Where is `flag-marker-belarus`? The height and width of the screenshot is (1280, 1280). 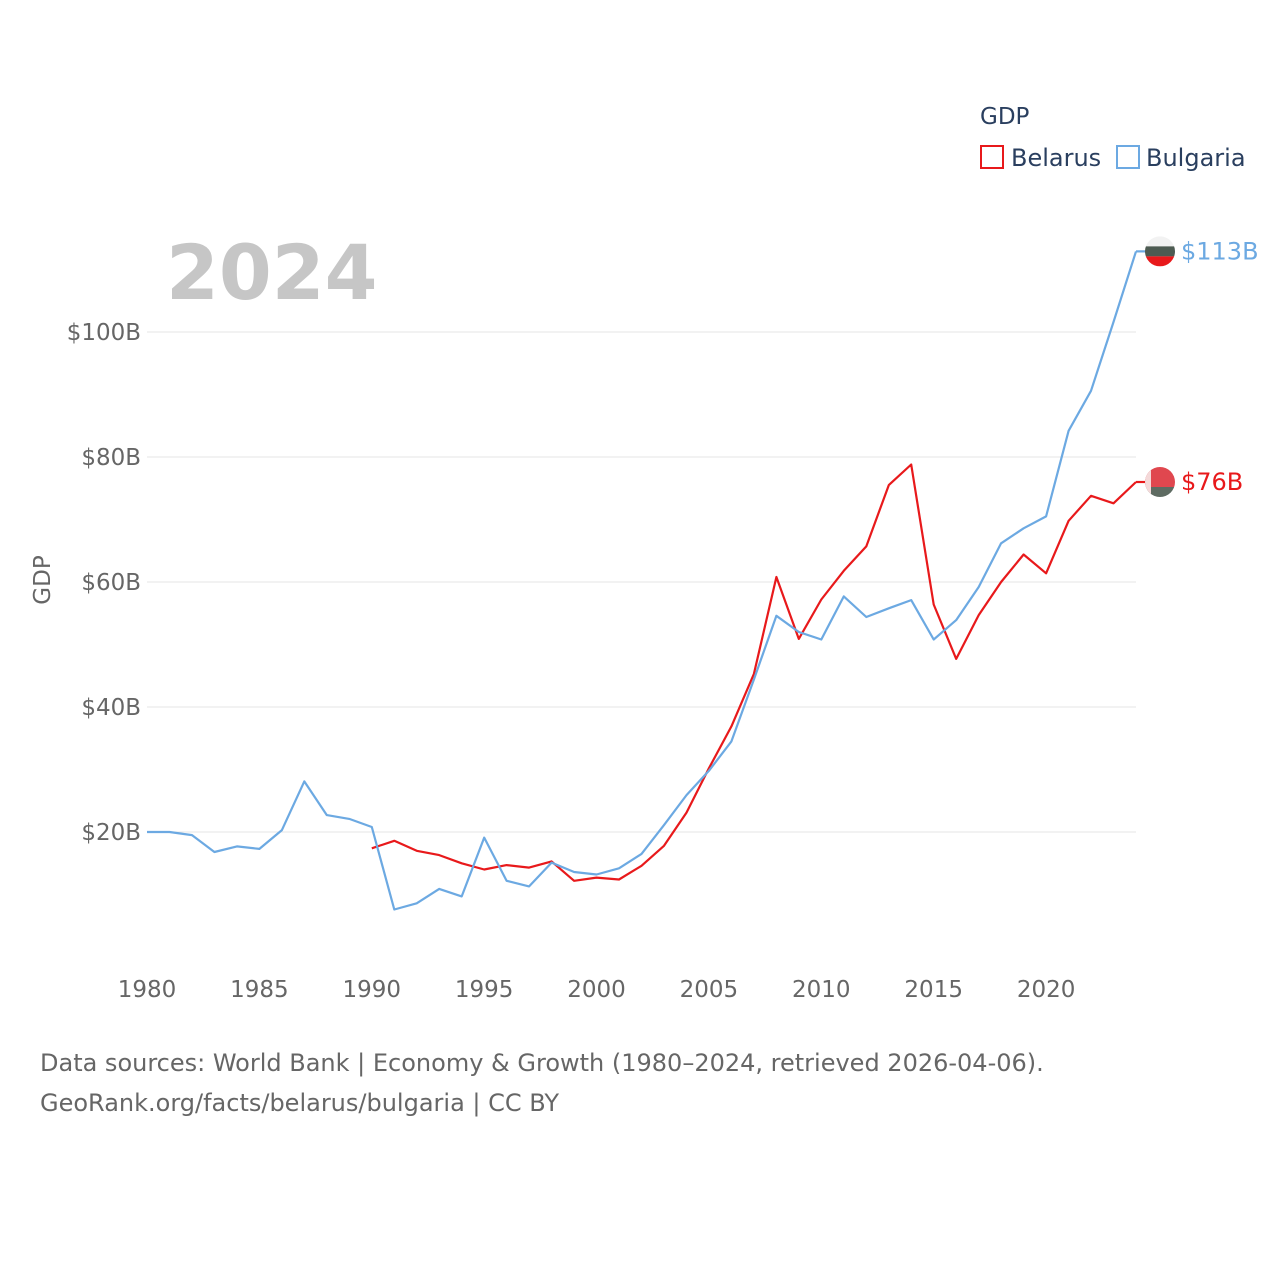 flag-marker-belarus is located at coordinates (1160, 482).